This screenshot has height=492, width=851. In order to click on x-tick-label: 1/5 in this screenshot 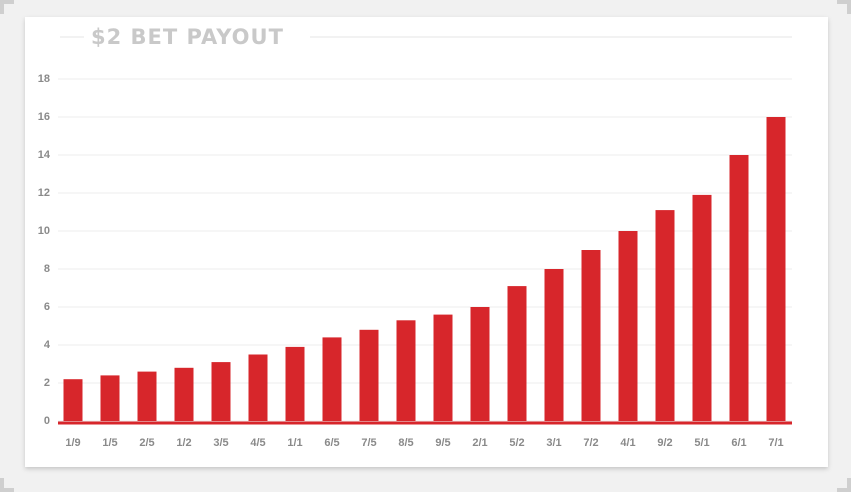, I will do `click(109, 443)`.